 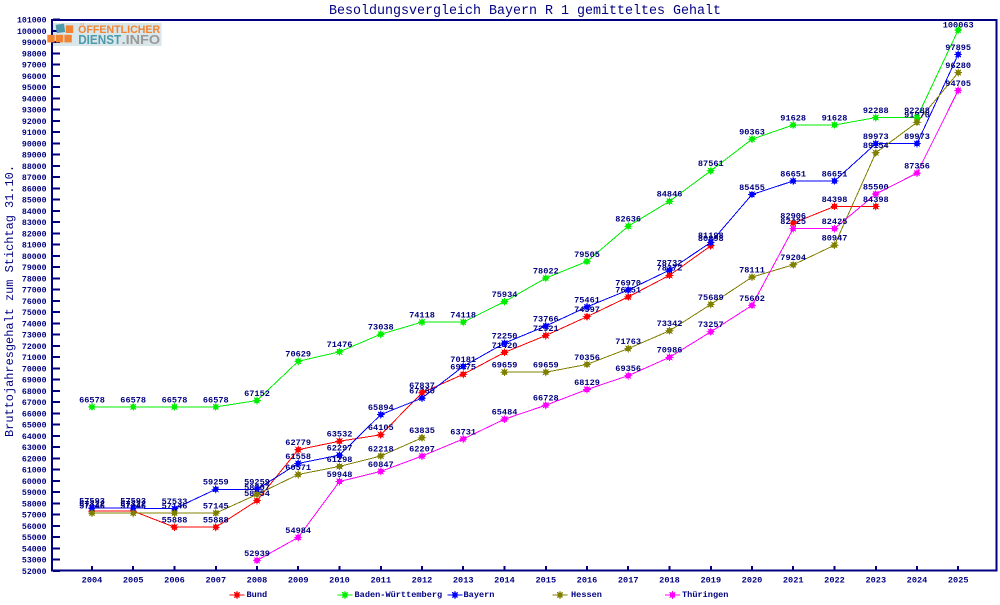 I want to click on svg-text: 55000, so click(x=34, y=538).